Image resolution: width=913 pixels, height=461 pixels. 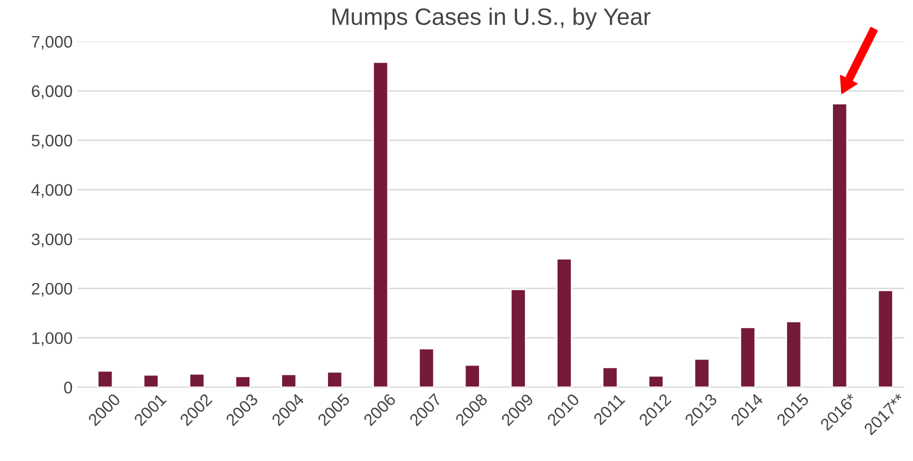 I want to click on y-tick-label: 7,000, so click(x=52, y=43).